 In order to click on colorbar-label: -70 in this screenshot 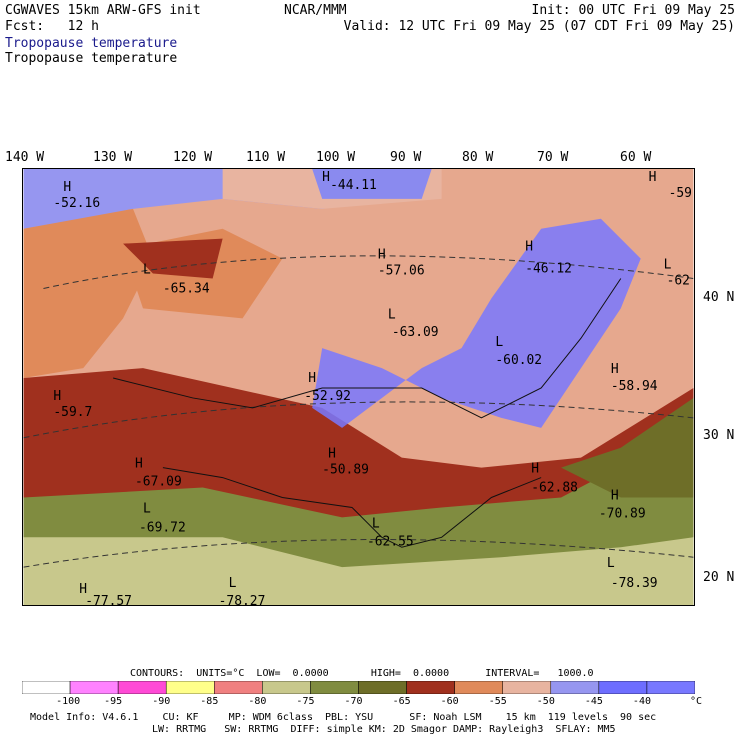, I will do `click(353, 701)`.